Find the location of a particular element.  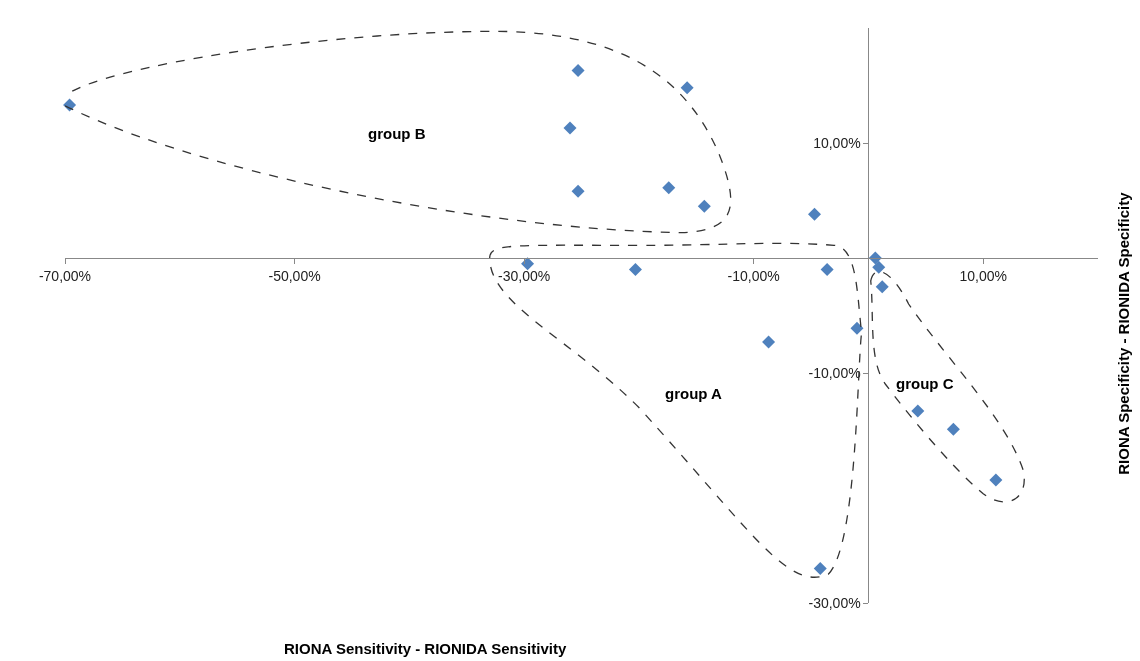

annotation: group A is located at coordinates (694, 393).